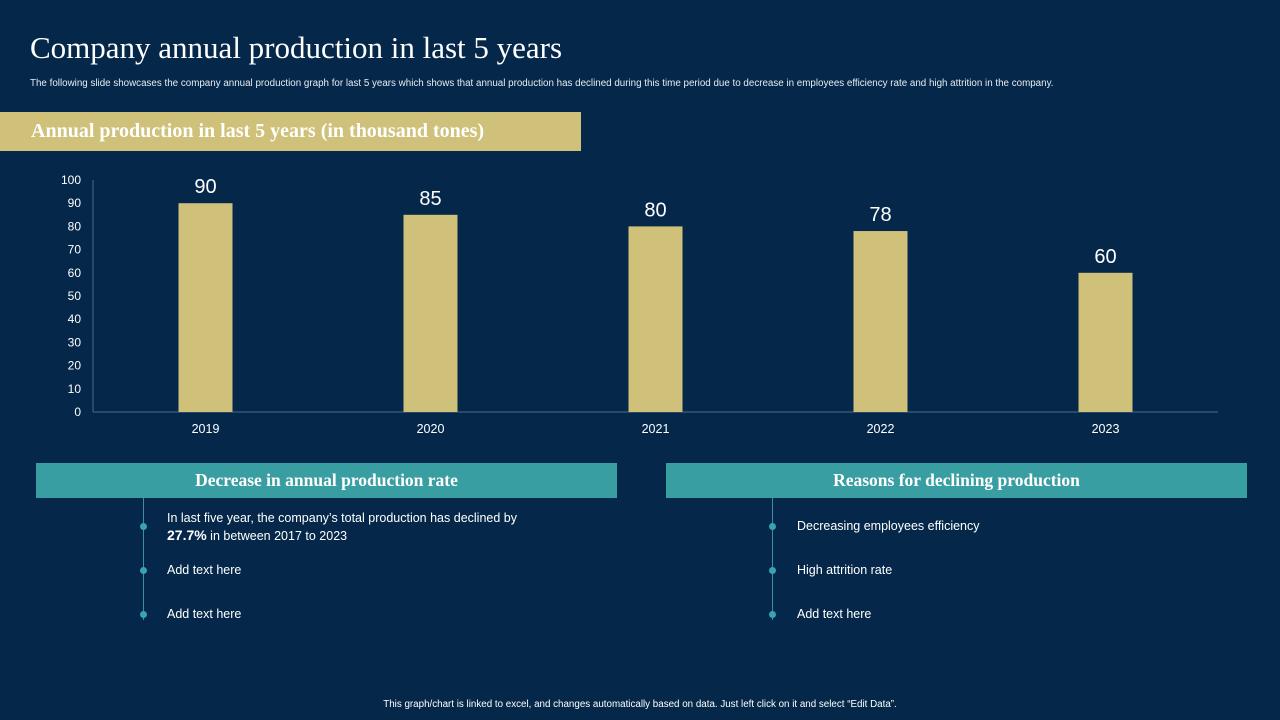 The width and height of the screenshot is (1280, 720). I want to click on bar-2021, so click(655, 319).